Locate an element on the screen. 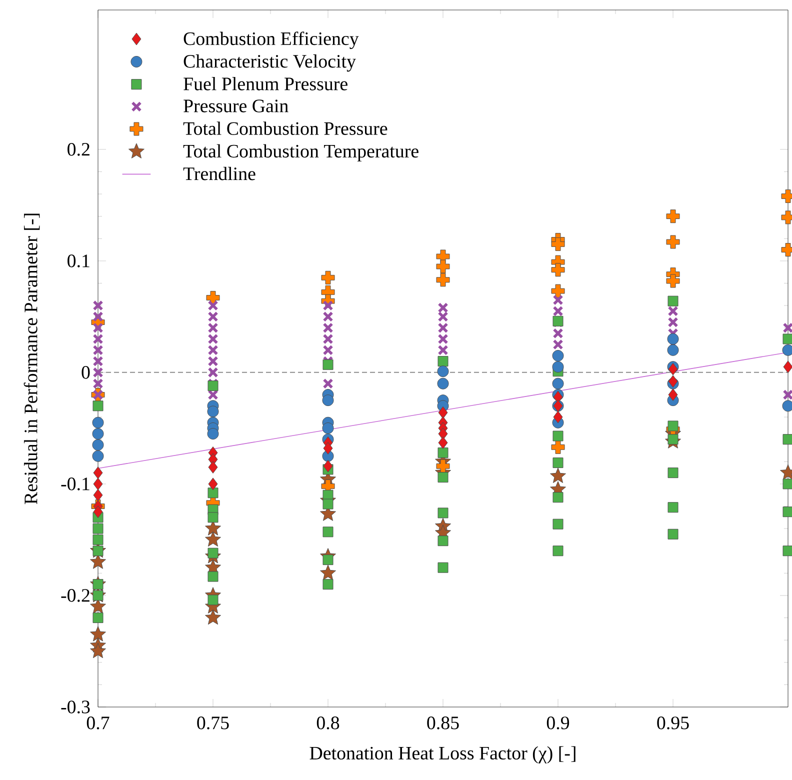 This screenshot has height=780, width=792. y-tick-label: -0.3 is located at coordinates (75, 707).